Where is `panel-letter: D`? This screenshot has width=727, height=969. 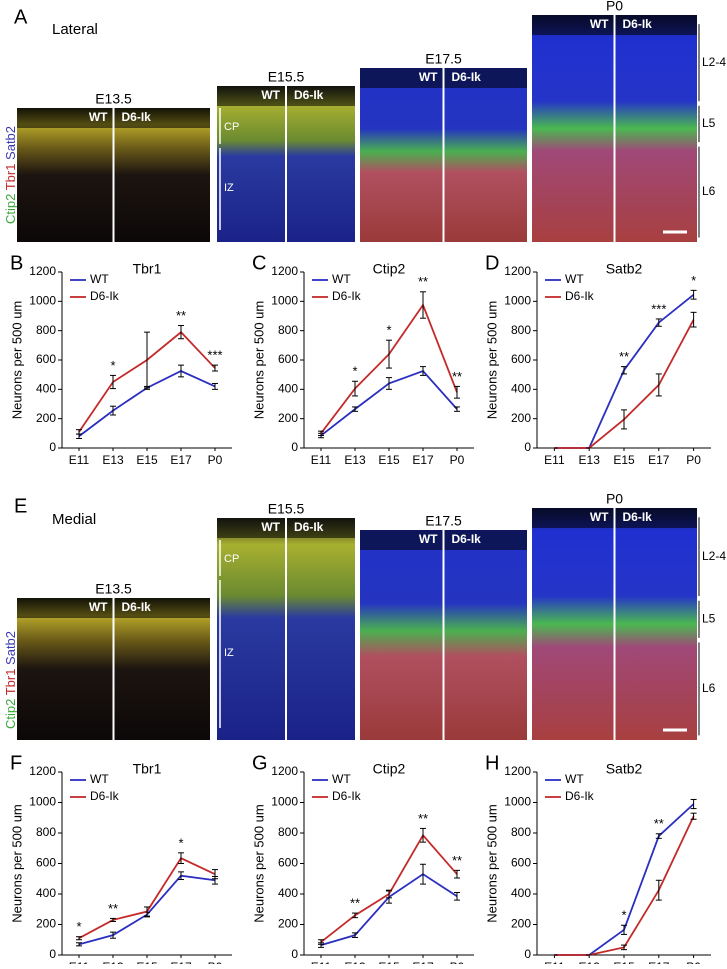 panel-letter: D is located at coordinates (492, 263).